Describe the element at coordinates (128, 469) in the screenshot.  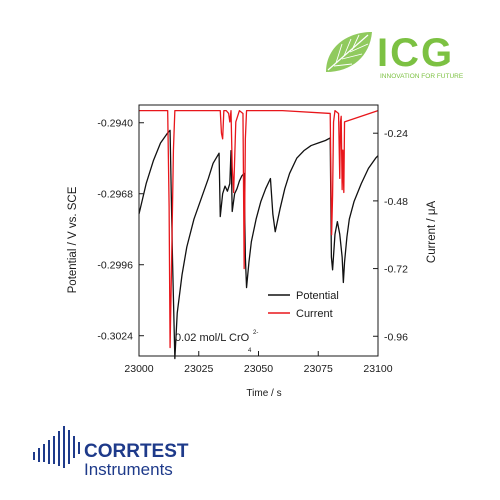
I see `corrtest-logo-subtext: Instruments` at that location.